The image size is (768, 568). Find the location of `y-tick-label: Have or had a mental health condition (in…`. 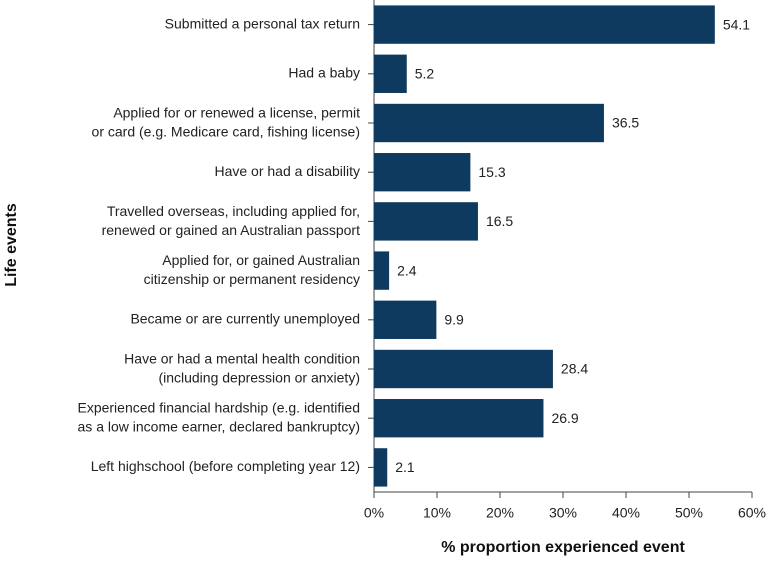

y-tick-label: Have or had a mental health condition (in… is located at coordinates (242, 367).